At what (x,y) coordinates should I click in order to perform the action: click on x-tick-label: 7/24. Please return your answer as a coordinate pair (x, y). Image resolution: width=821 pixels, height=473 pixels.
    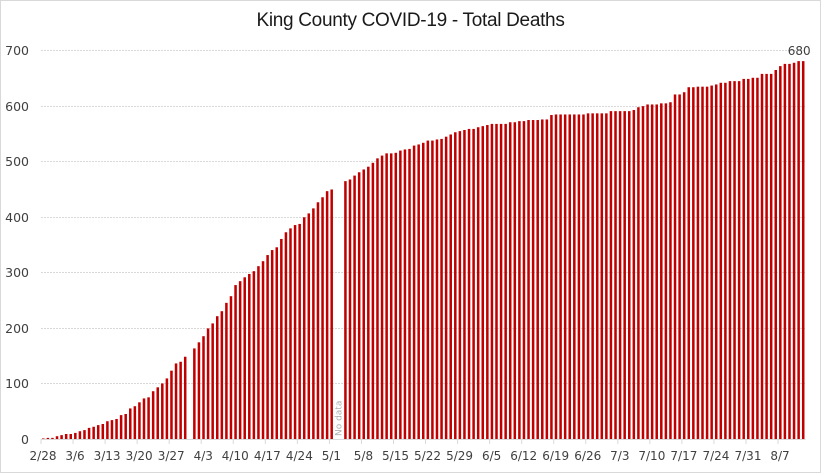
    Looking at the image, I should click on (715, 456).